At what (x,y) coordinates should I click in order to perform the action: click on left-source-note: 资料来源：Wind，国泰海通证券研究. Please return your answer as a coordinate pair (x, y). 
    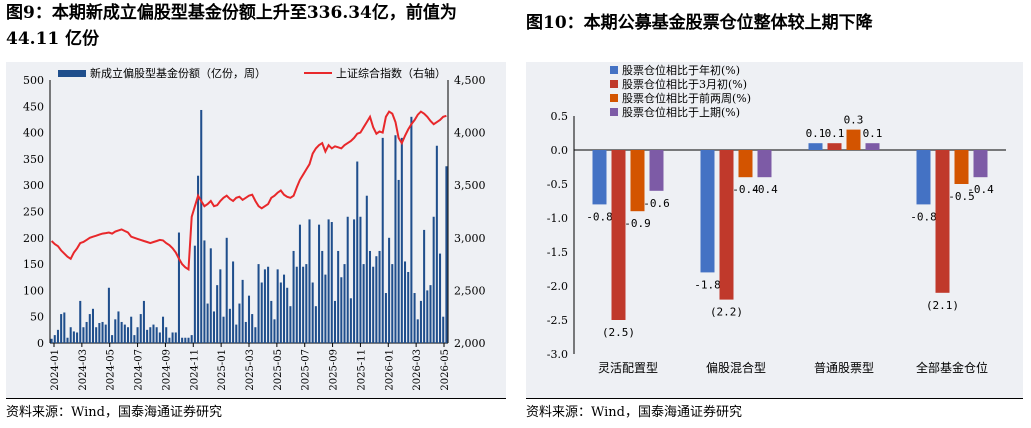
    Looking at the image, I should click on (114, 412).